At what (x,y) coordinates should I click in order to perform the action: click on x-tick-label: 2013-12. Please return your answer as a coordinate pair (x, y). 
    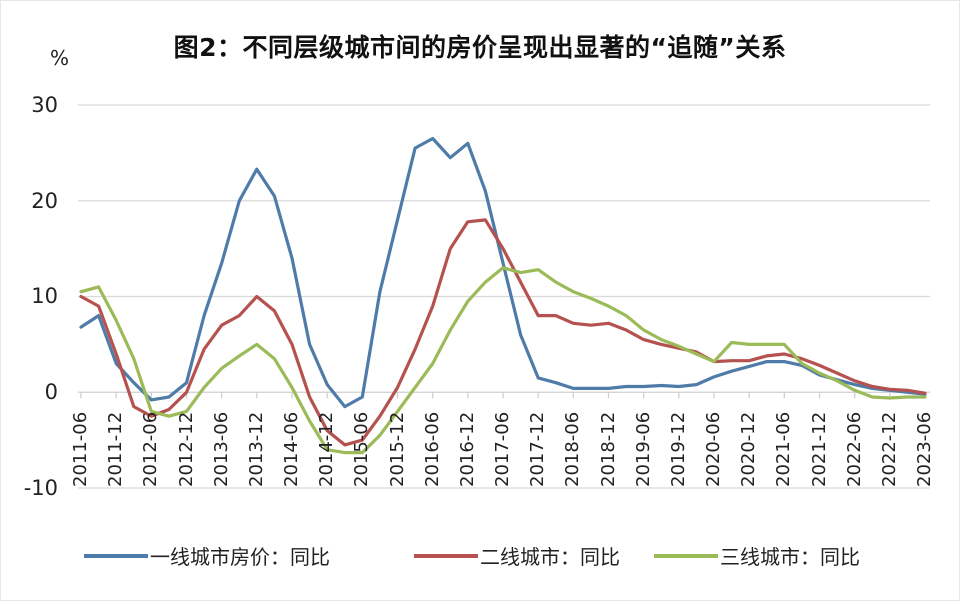
    Looking at the image, I should click on (256, 449).